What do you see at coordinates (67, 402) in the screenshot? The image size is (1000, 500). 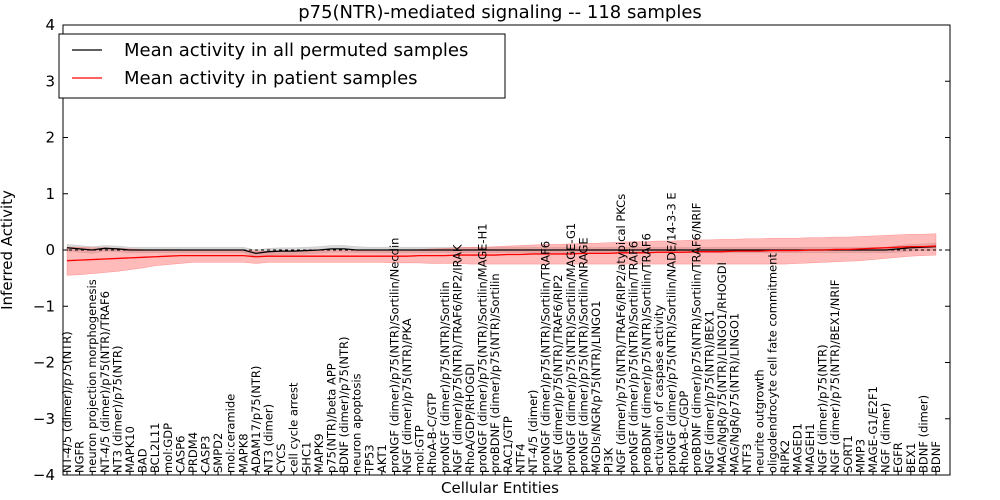 I see `x-tick-label: NT-4/5 (dimer)/p75(NTR)` at bounding box center [67, 402].